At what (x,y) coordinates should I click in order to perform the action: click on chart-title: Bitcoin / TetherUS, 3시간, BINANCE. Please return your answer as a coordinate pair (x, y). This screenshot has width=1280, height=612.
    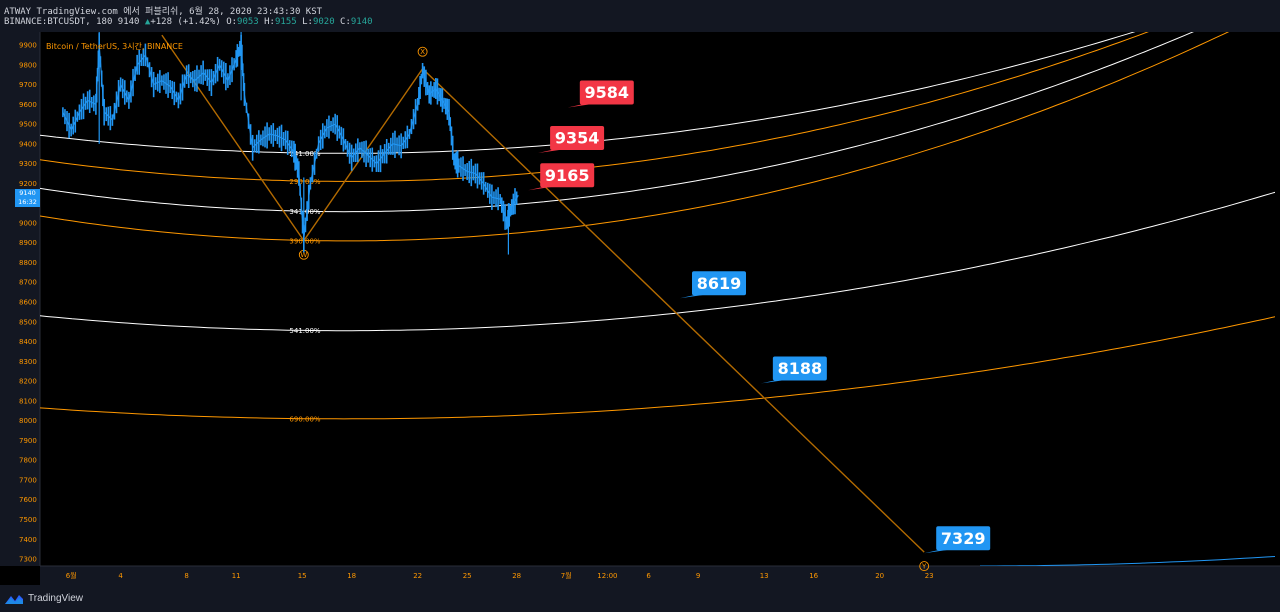
    Looking at the image, I should click on (114, 46).